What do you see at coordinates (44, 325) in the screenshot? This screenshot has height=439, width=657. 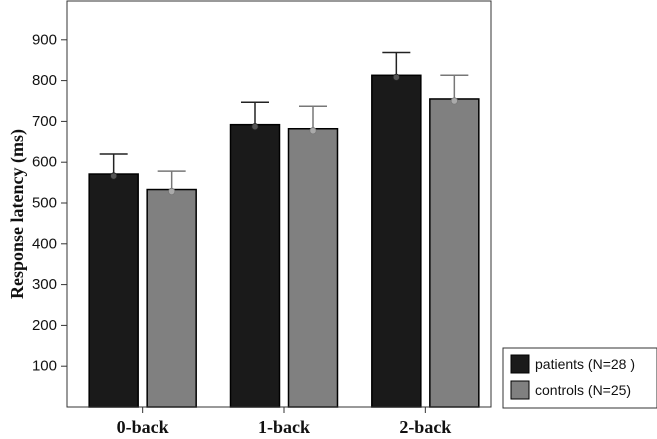 I see `y-tick-label: 200` at bounding box center [44, 325].